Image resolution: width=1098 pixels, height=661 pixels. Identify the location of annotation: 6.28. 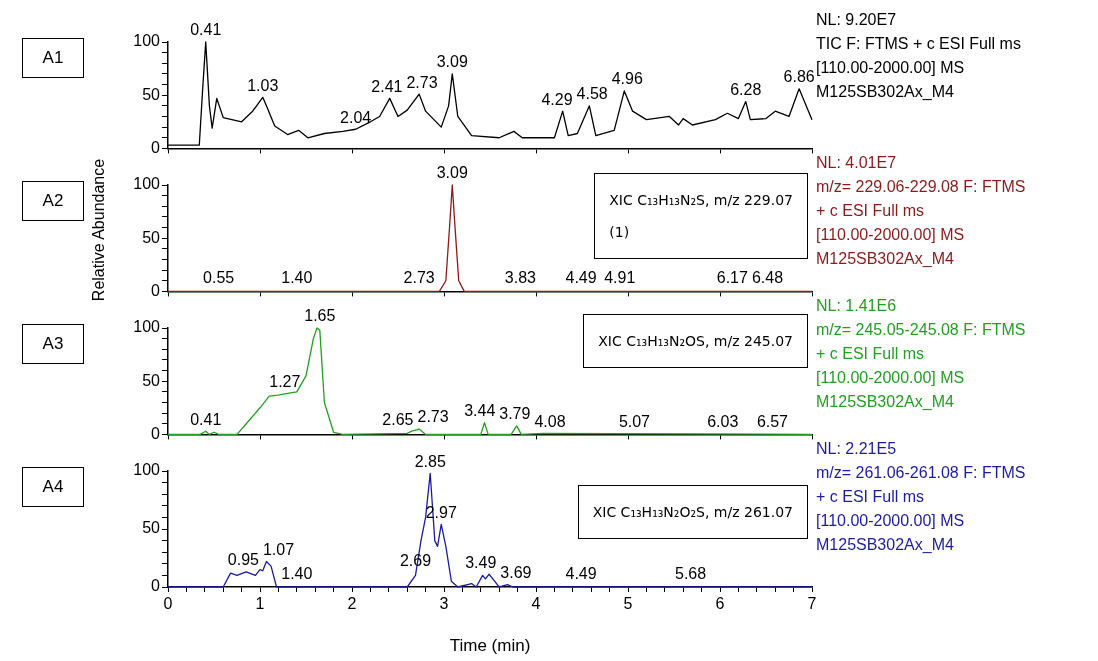
(746, 89).